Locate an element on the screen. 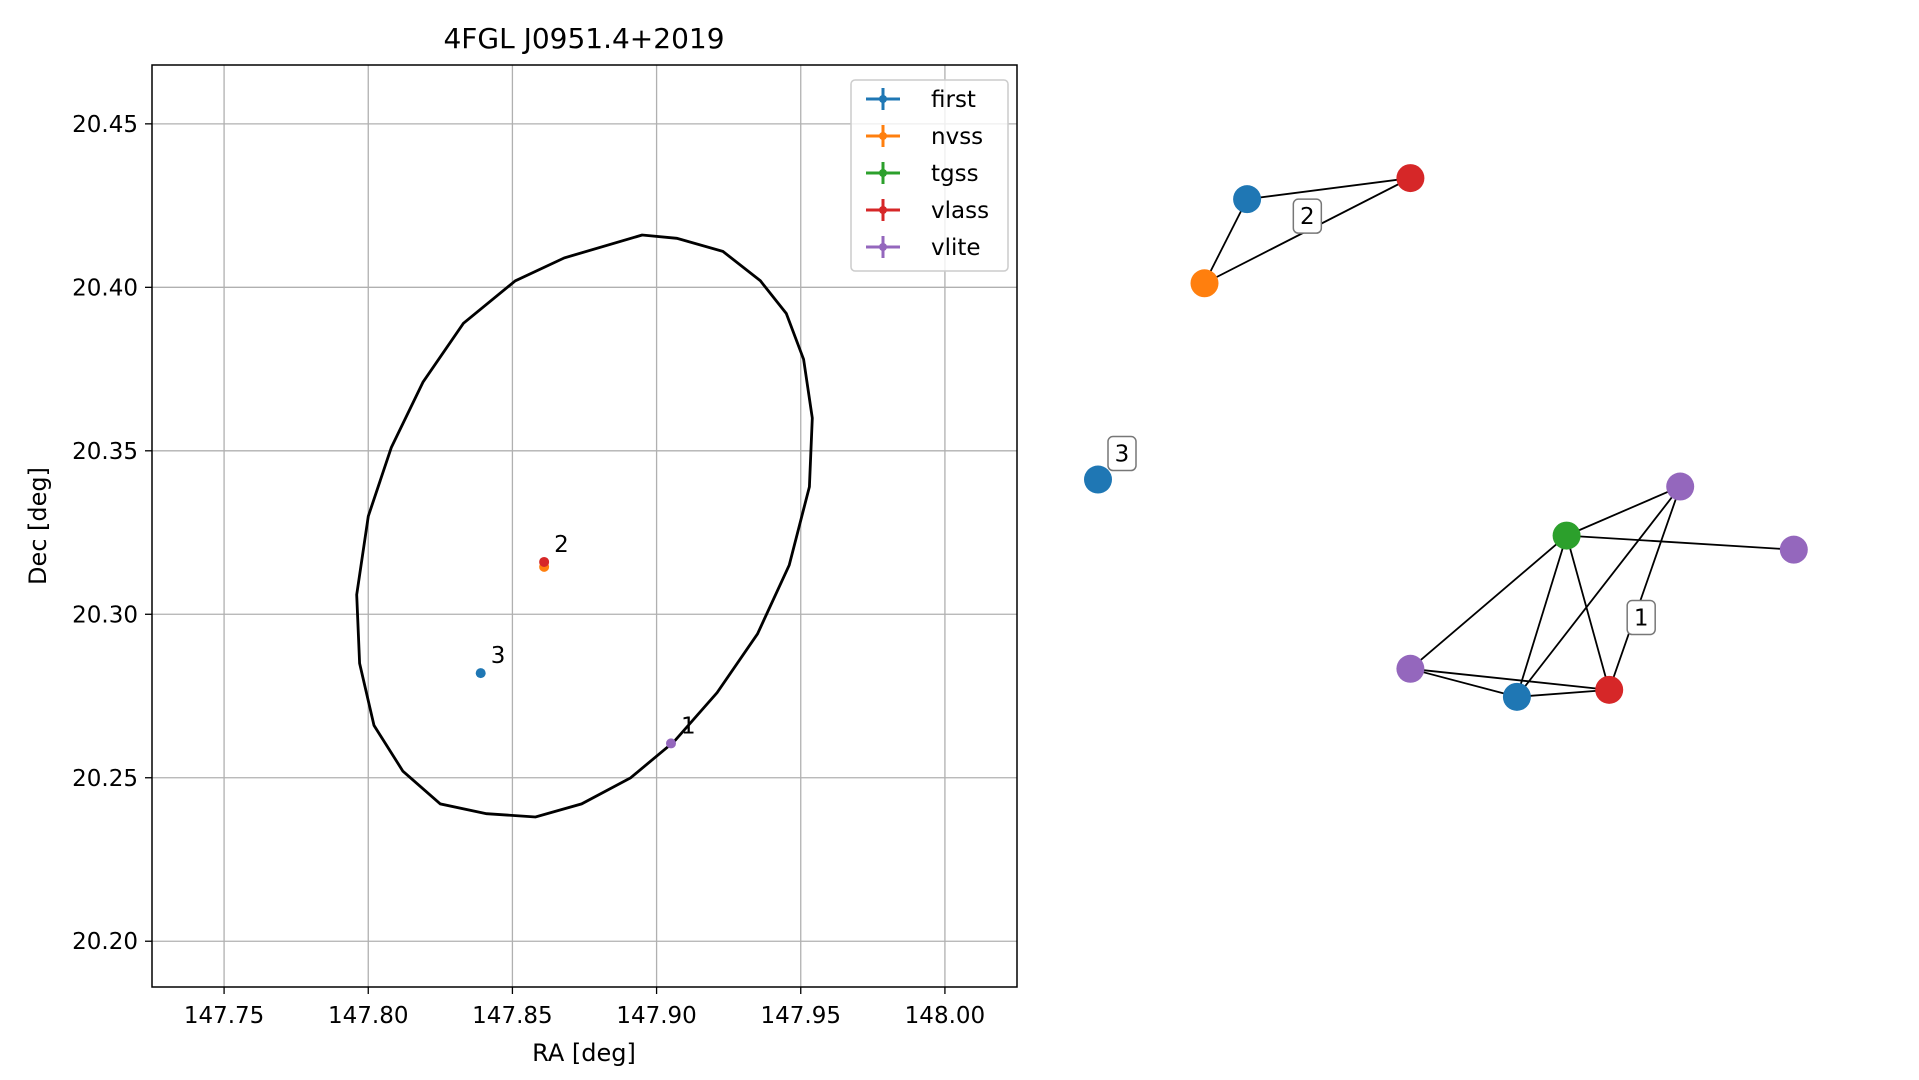 The image size is (1919, 1080). group-labels: 2 3 1 is located at coordinates (1381, 417).